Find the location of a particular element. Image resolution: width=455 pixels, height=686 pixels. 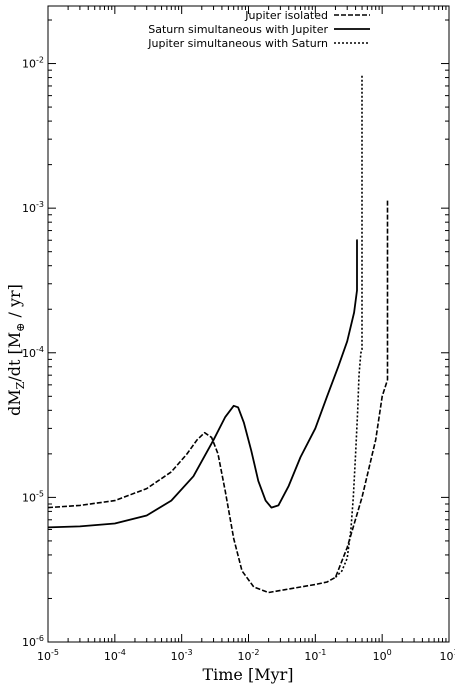

y-tick-label: 10⁻⁵ is located at coordinates (33, 496).